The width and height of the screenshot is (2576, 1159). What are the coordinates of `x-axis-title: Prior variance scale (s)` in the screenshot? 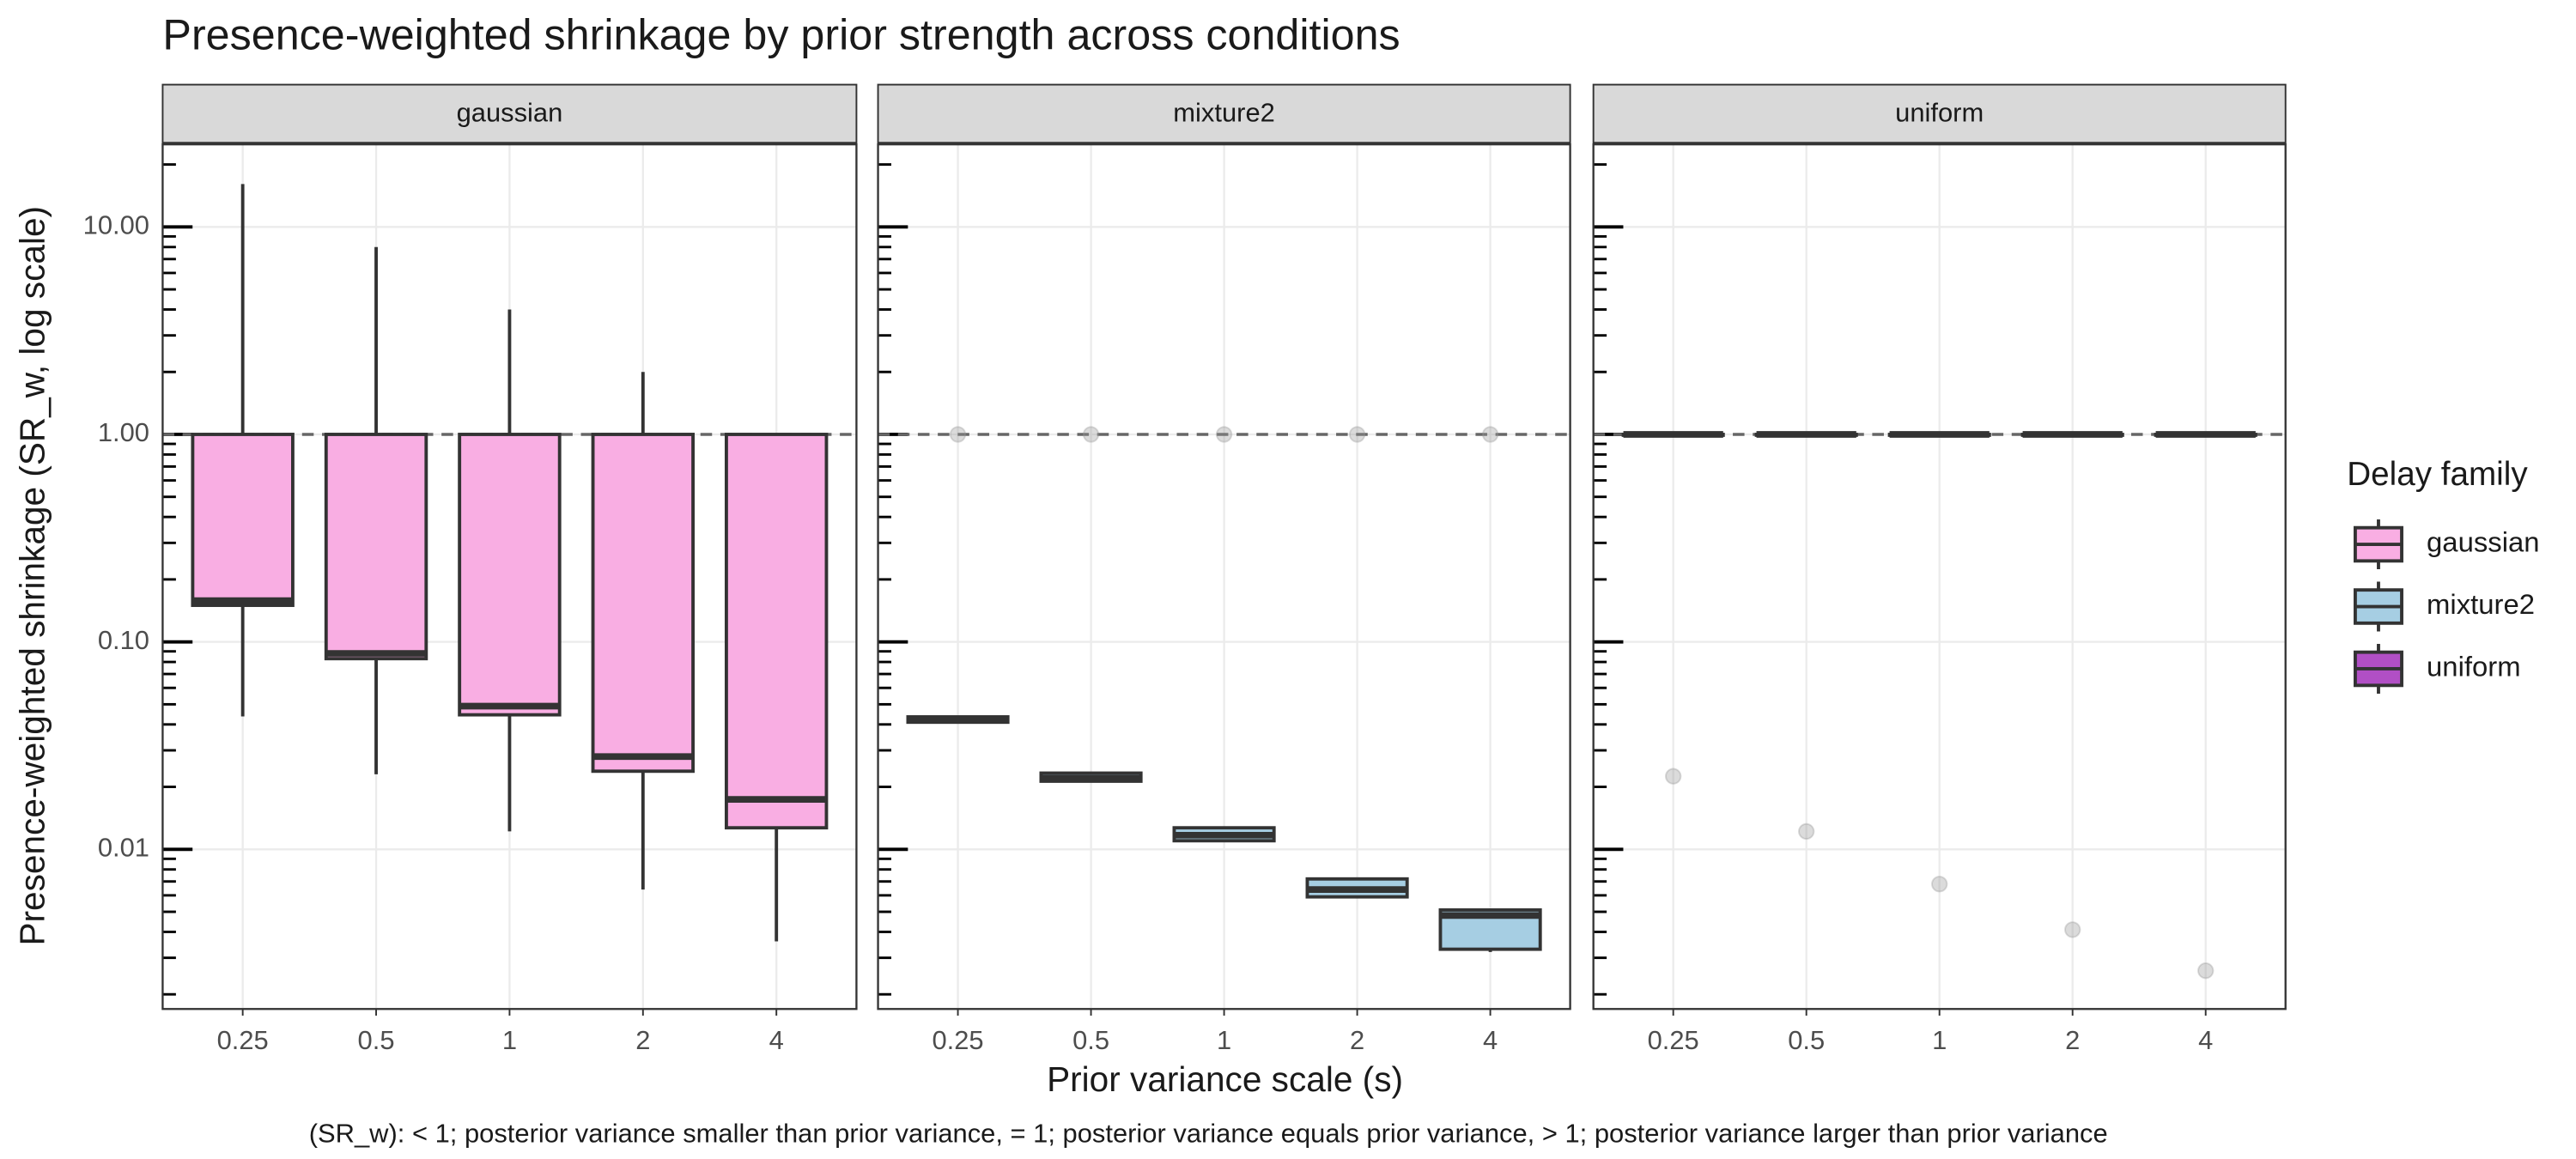 It's located at (1225, 1079).